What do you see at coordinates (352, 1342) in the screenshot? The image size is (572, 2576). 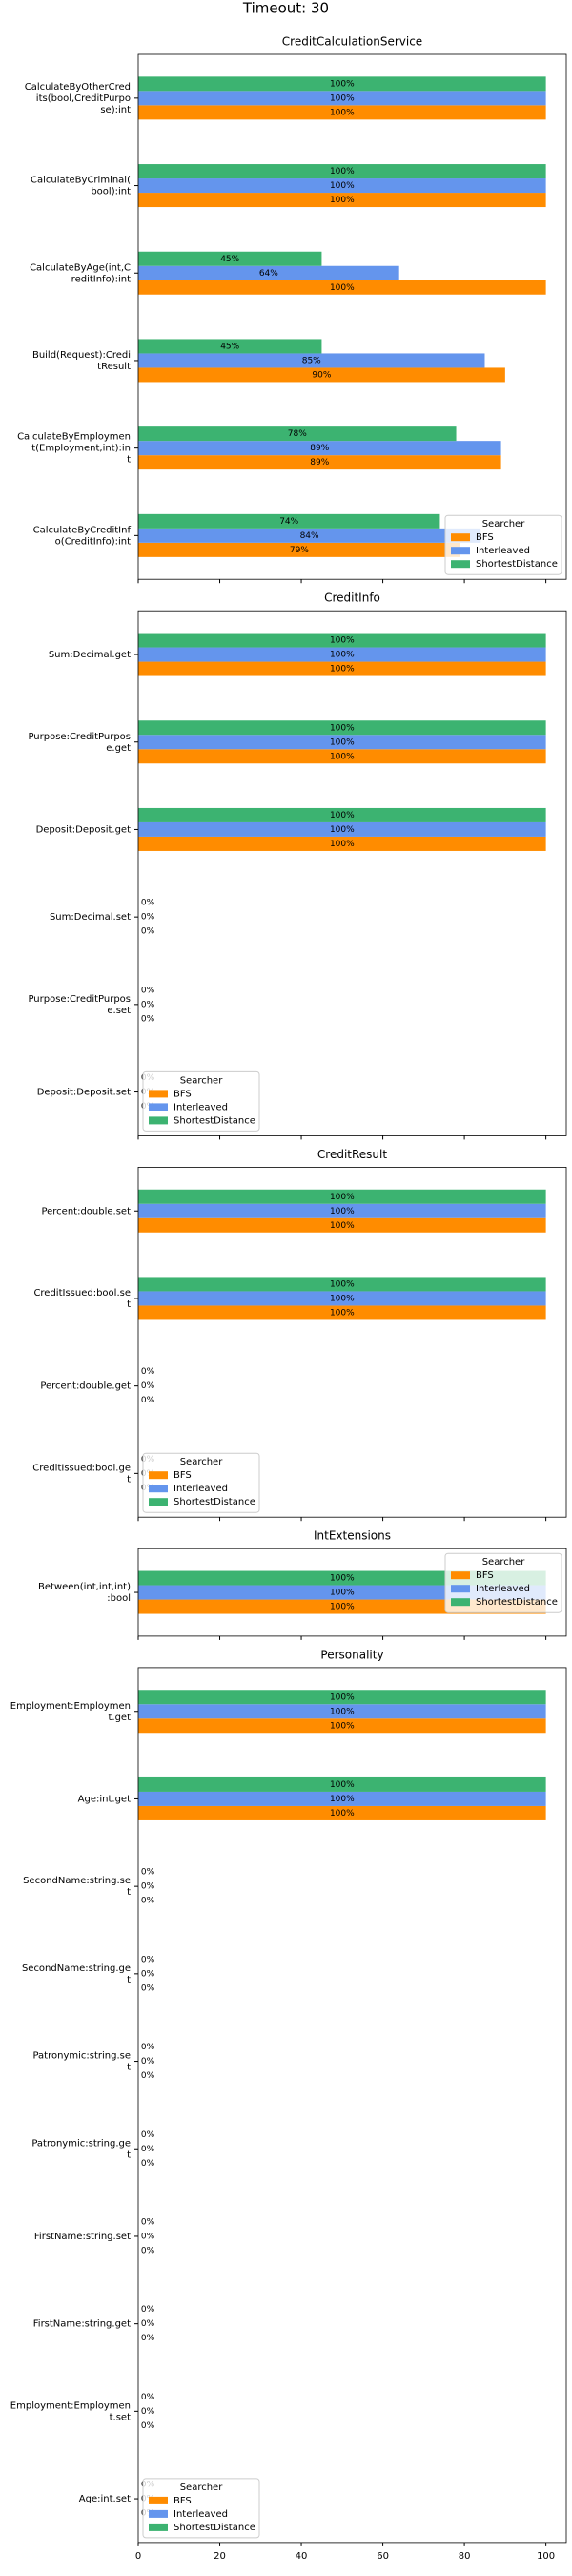 I see `axes-frame` at bounding box center [352, 1342].